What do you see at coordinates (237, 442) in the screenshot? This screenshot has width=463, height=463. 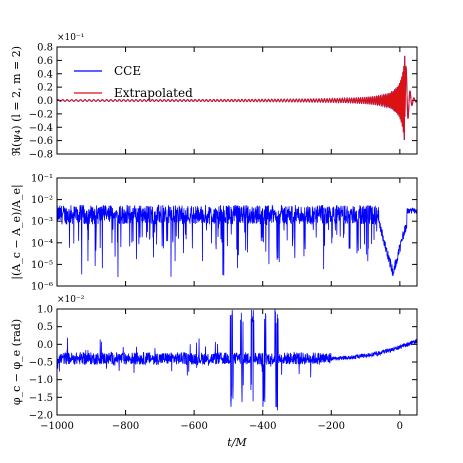 I see `x-axis-label: t/M` at bounding box center [237, 442].